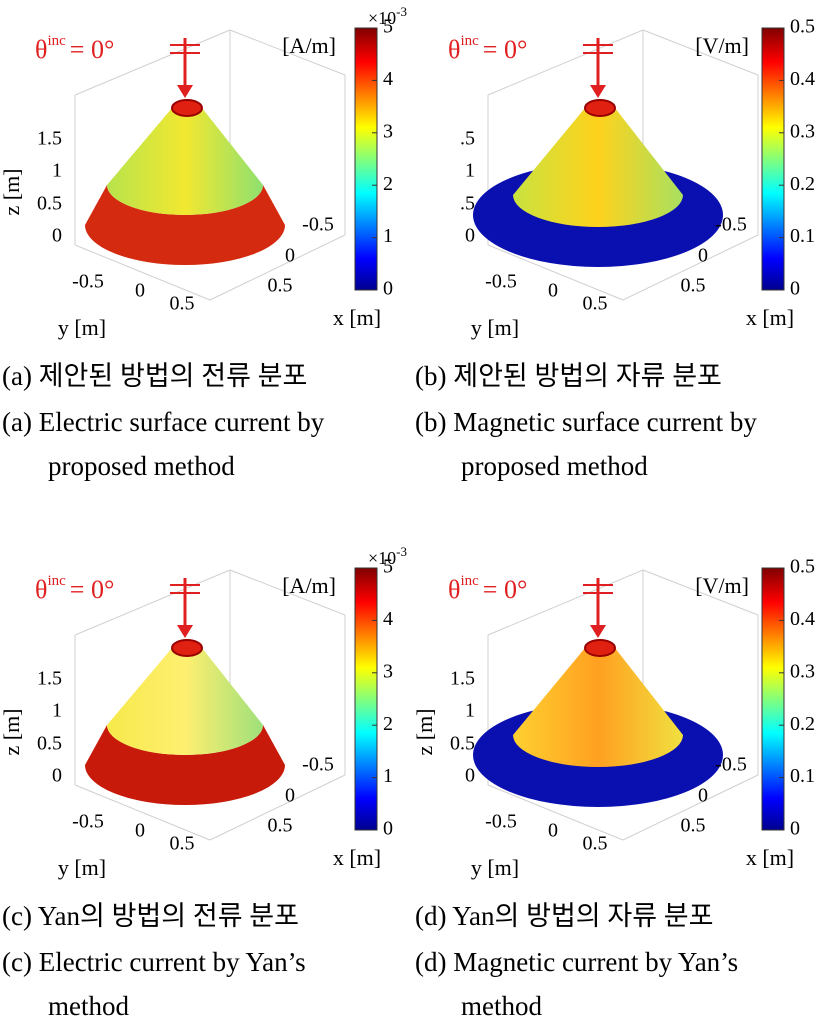  Describe the element at coordinates (576, 962) in the screenshot. I see `caption-en: (d) Magnetic current by Yan’s` at that location.